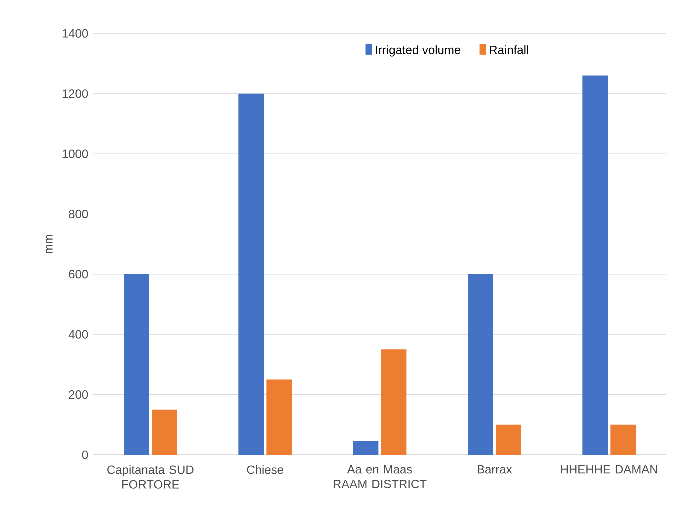  Describe the element at coordinates (78, 274) in the screenshot. I see `y-tick-label: 600` at that location.